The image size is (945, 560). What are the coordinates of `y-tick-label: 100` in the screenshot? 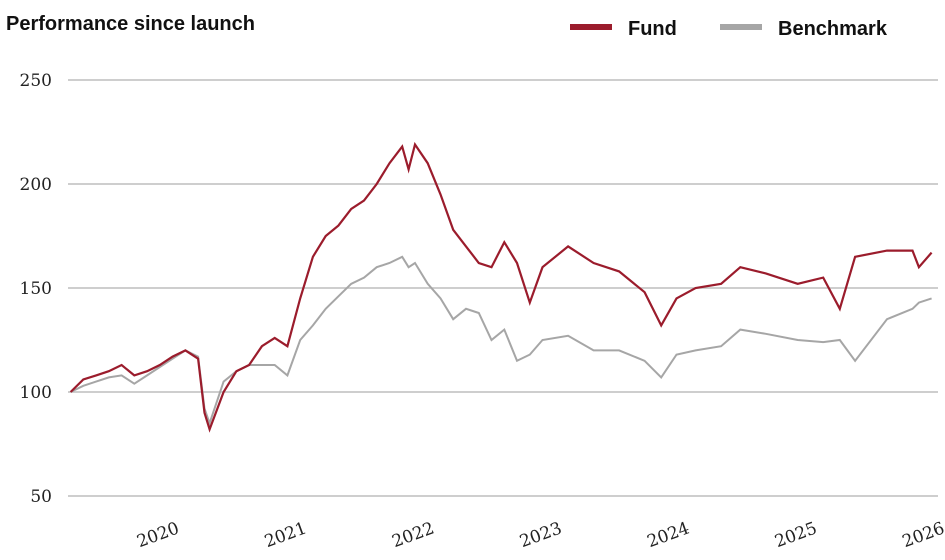 It's located at (36, 393).